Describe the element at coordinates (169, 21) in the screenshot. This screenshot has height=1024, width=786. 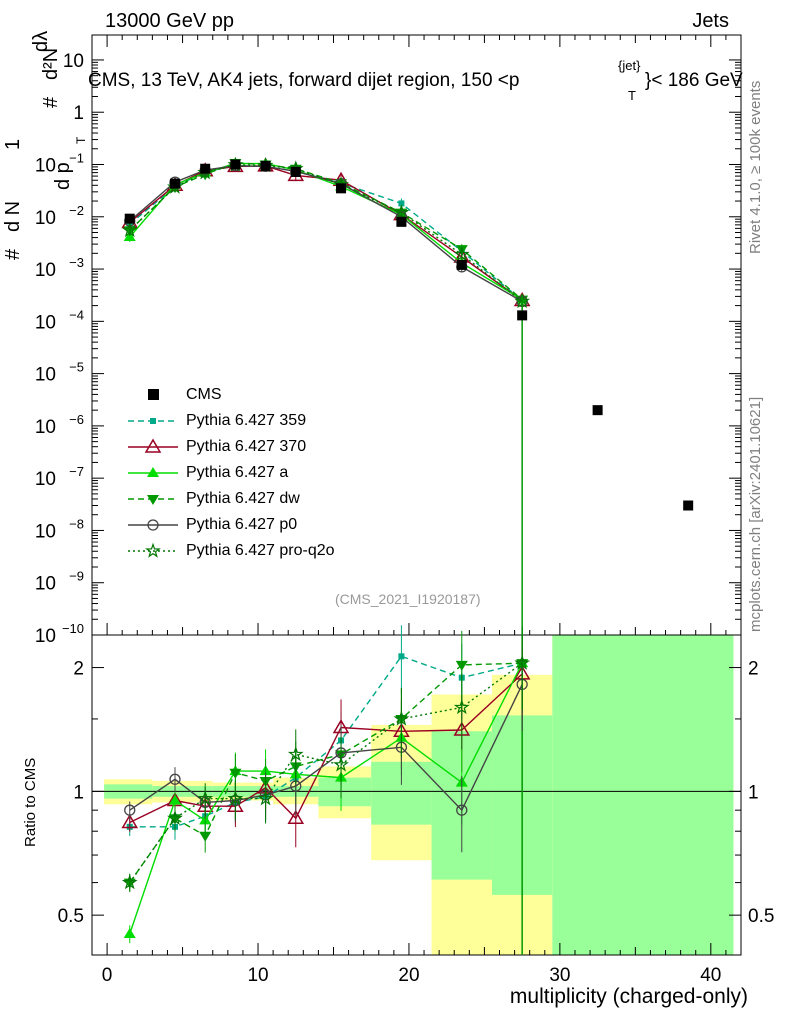
I see `header-process: 13000 GeV pp` at that location.